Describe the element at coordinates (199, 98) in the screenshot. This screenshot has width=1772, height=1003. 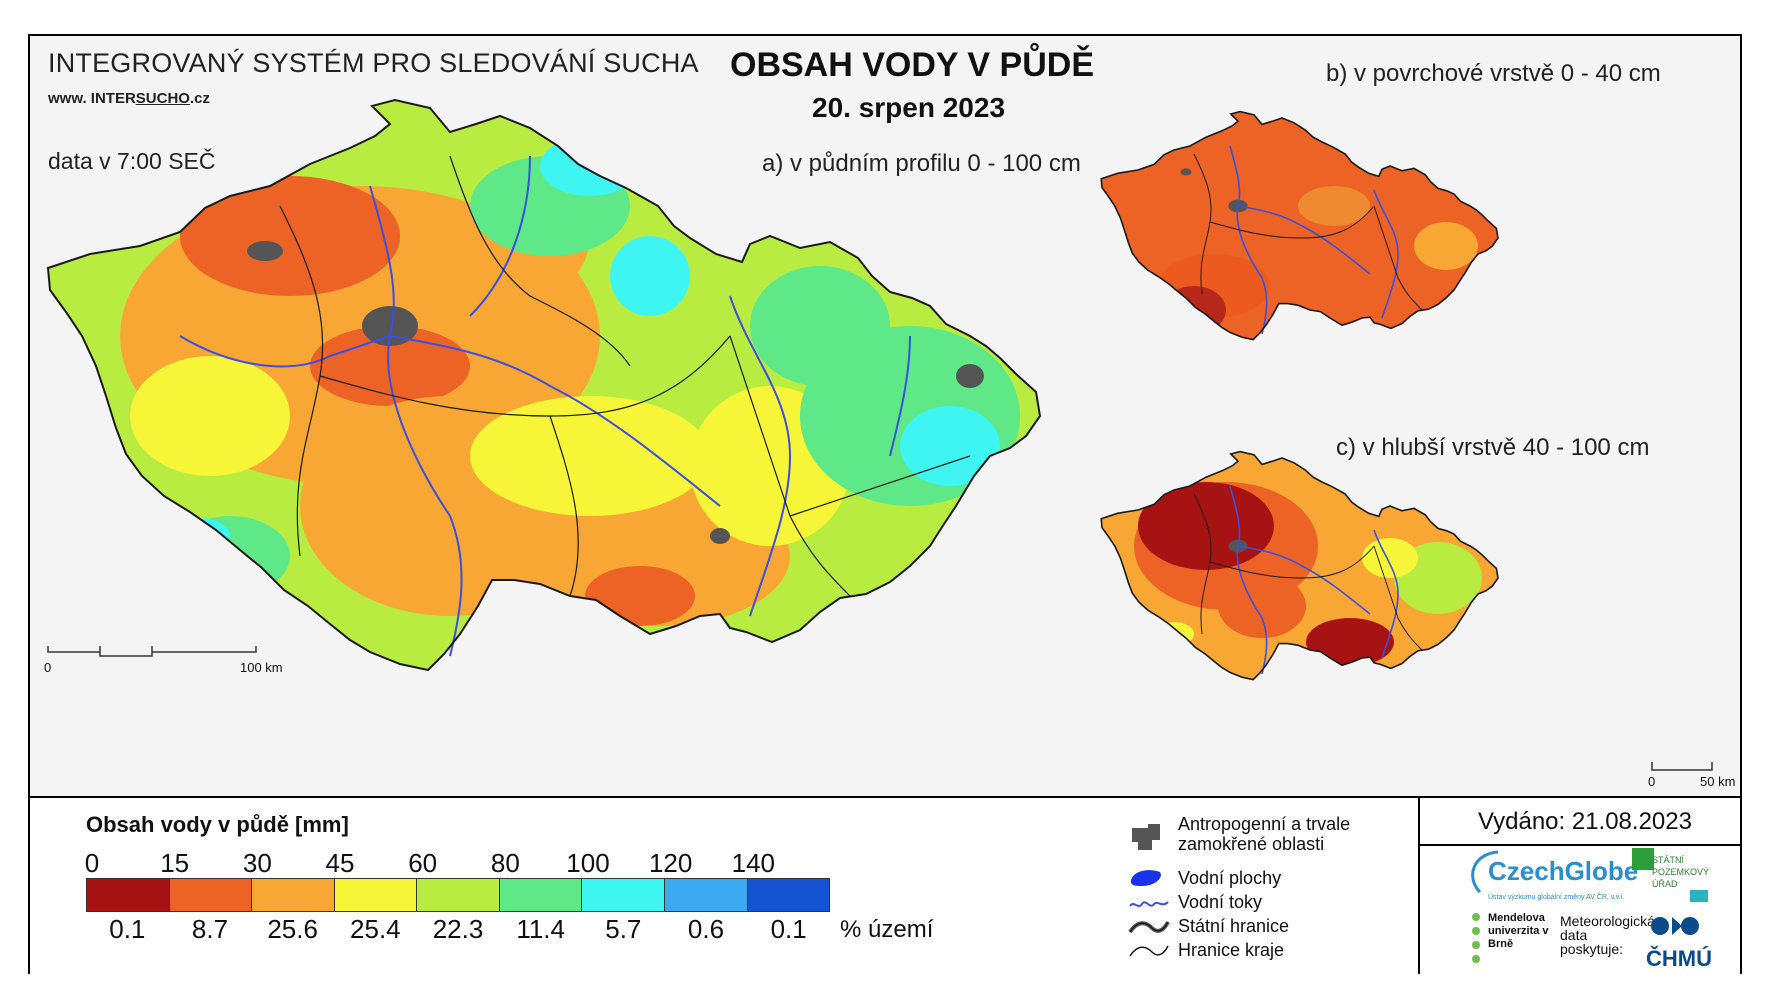
I see `website-suffix: .cz` at that location.